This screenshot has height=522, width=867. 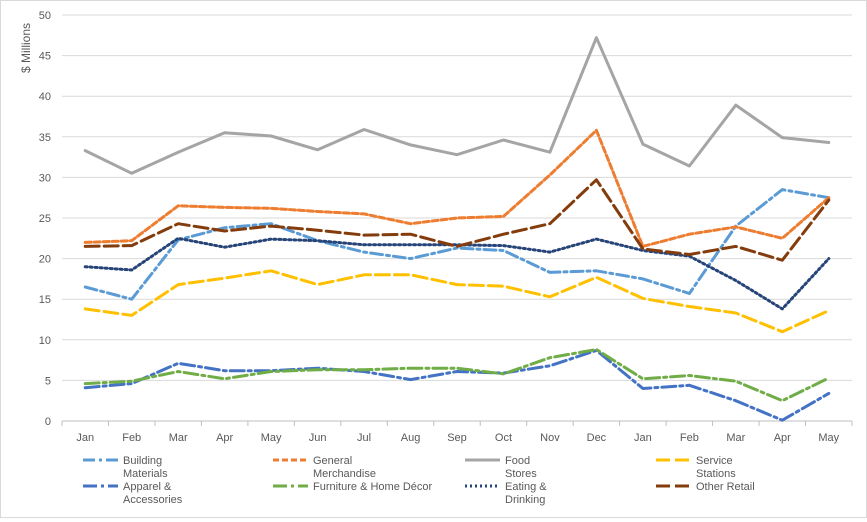 I want to click on series-line-eating-drinking, so click(x=457, y=273).